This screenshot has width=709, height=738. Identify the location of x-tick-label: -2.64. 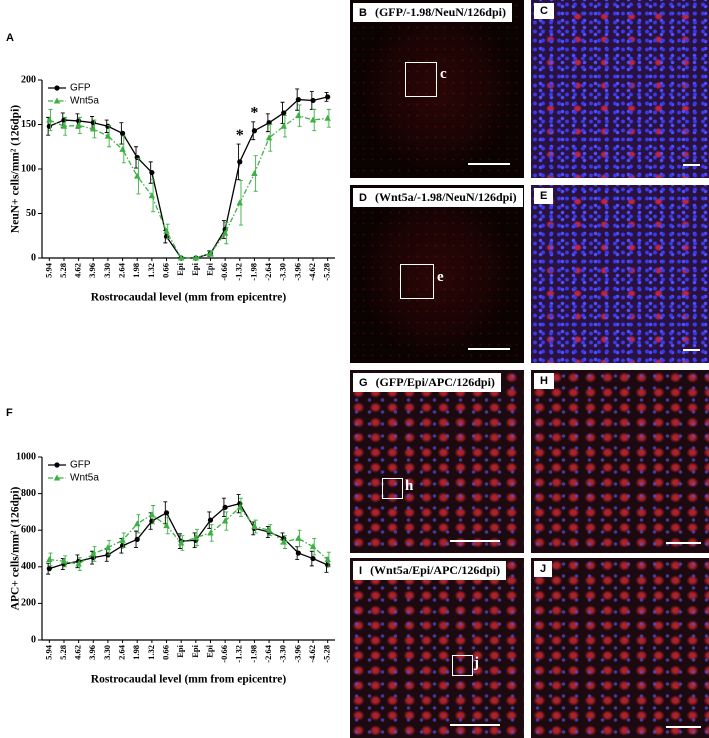
(268, 271).